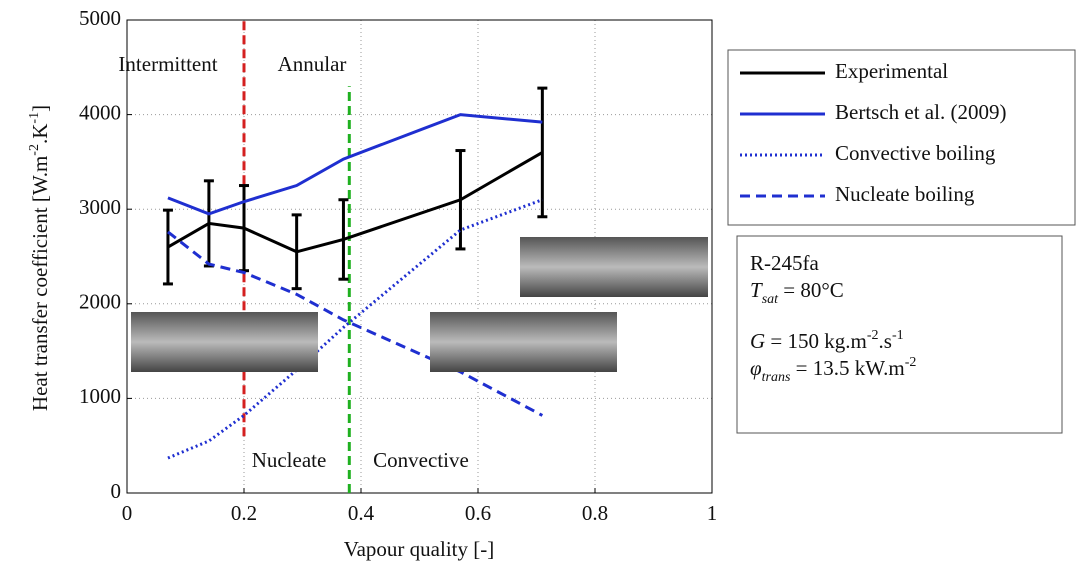 The height and width of the screenshot is (567, 1078). What do you see at coordinates (289, 460) in the screenshot?
I see `regime-label: Nucleate` at bounding box center [289, 460].